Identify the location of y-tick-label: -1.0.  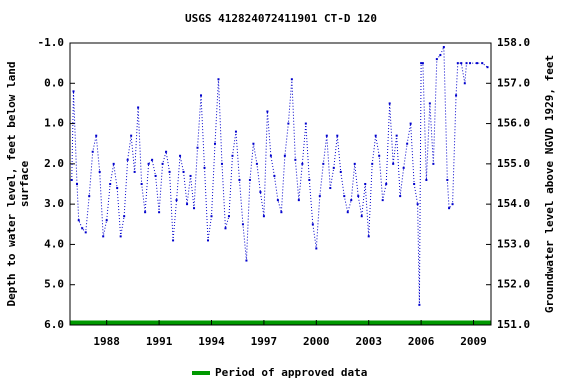
(51, 42).